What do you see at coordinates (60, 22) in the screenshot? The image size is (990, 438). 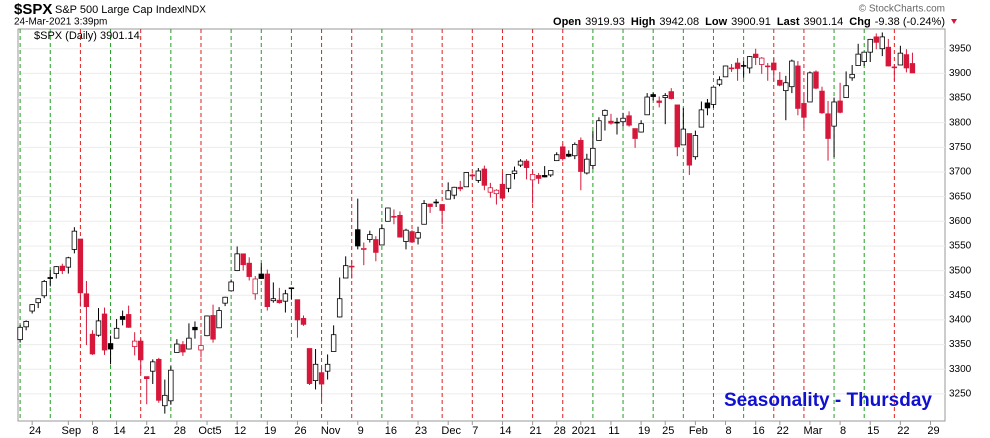 I see `date: 24-Mar-2021 3:39pm` at bounding box center [60, 22].